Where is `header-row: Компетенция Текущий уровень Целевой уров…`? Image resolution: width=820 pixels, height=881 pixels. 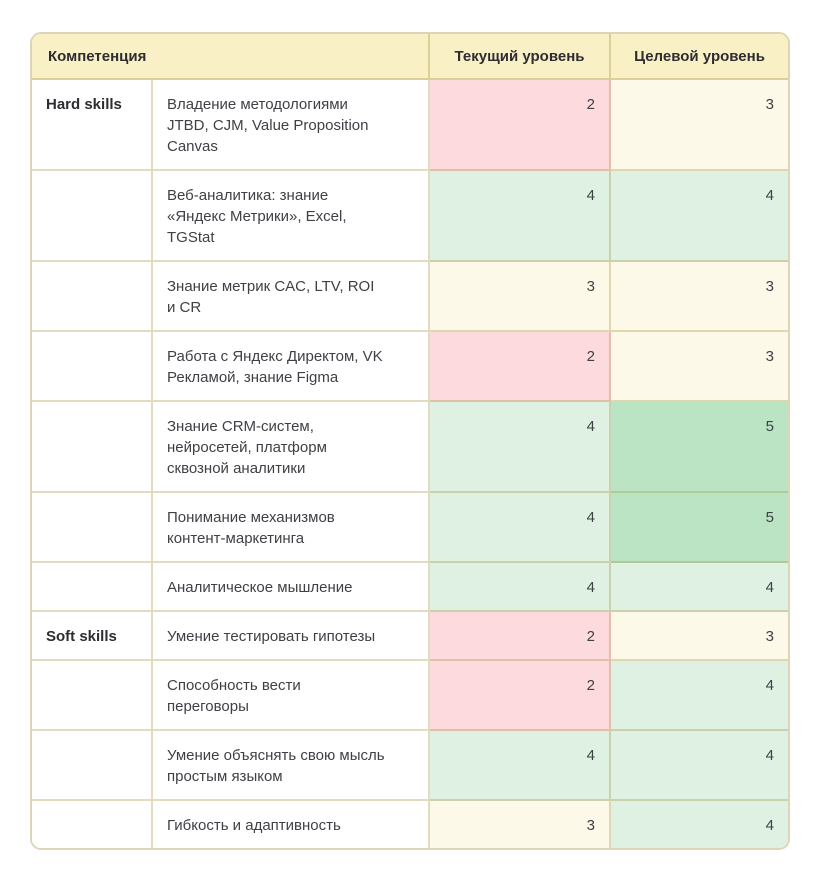 header-row: Компетенция Текущий уровень Целевой уров… is located at coordinates (410, 57).